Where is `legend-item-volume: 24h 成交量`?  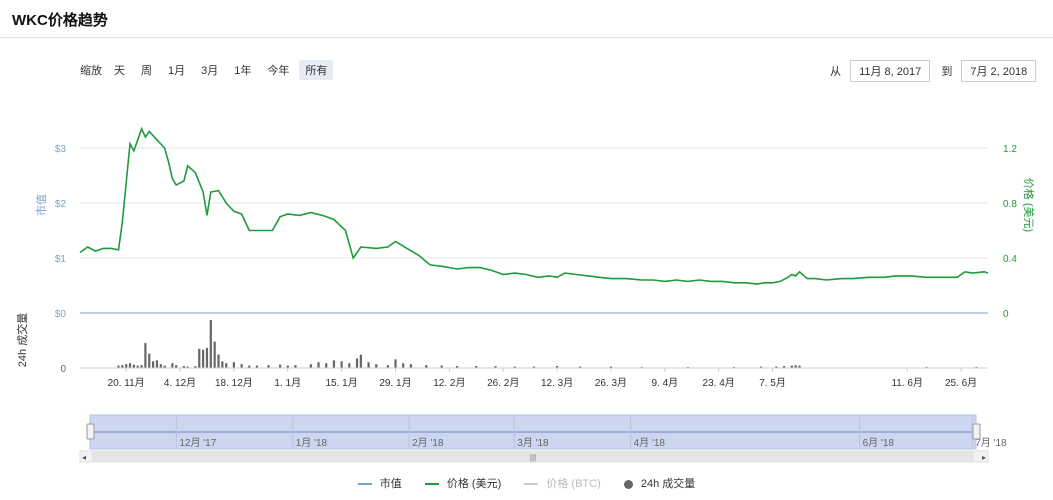 legend-item-volume: 24h 成交量 is located at coordinates (659, 483).